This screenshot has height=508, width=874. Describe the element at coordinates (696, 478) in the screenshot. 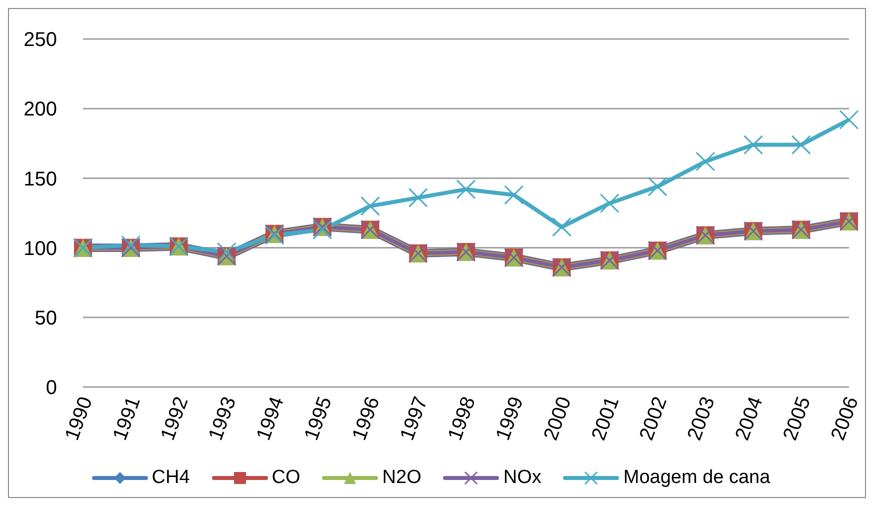

I see `legend-label: Moagem de cana` at that location.